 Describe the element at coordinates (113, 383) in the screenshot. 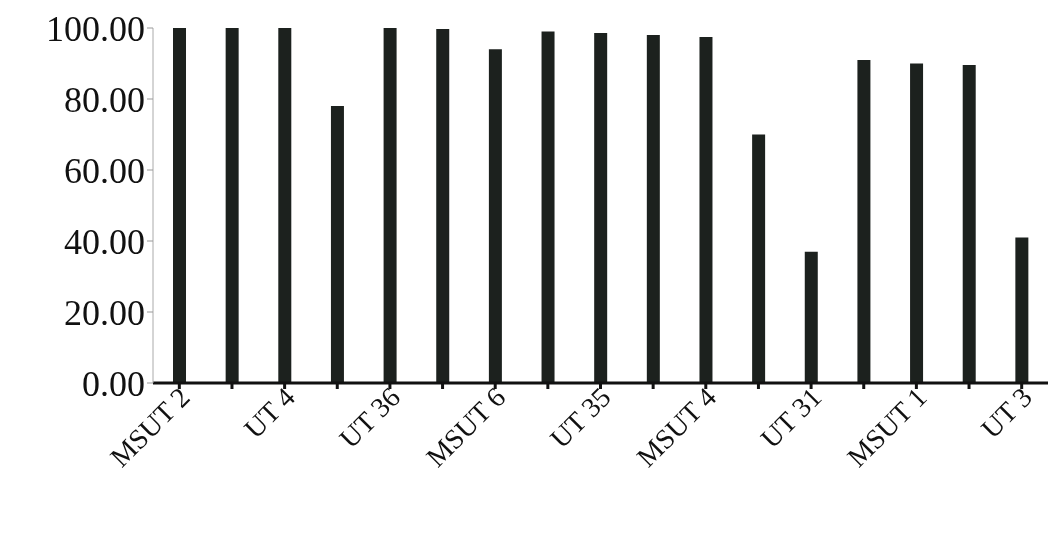

I see `y-tick-label: 0.00` at that location.